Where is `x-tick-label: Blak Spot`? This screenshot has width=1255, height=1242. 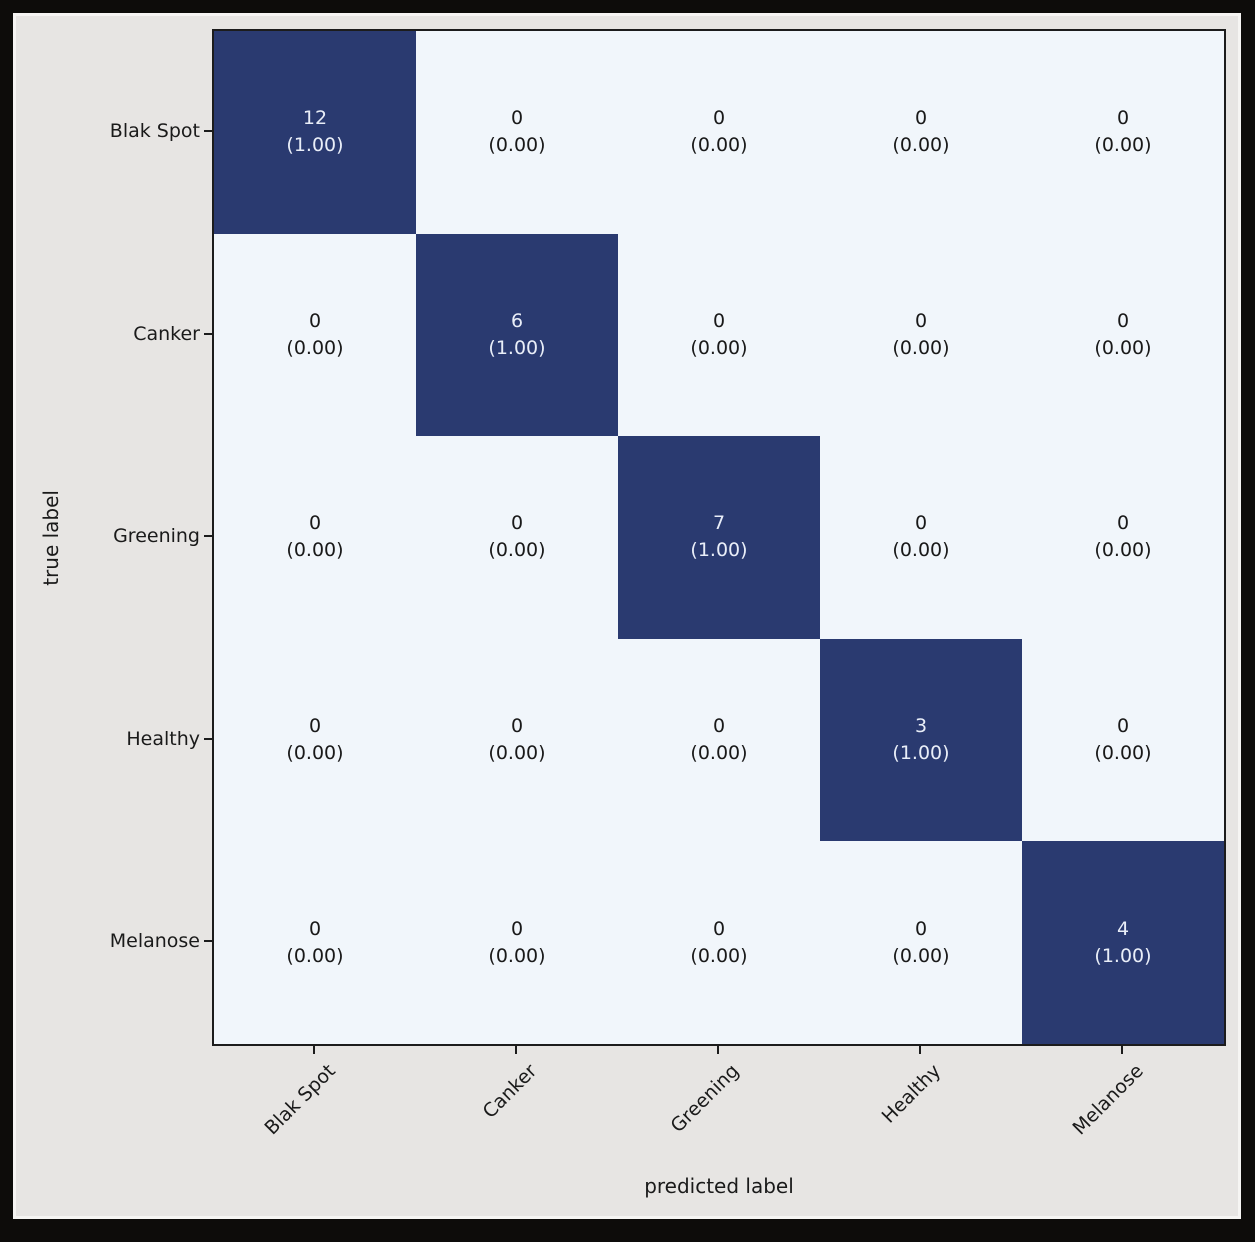 x-tick-label: Blak Spot is located at coordinates (300, 1100).